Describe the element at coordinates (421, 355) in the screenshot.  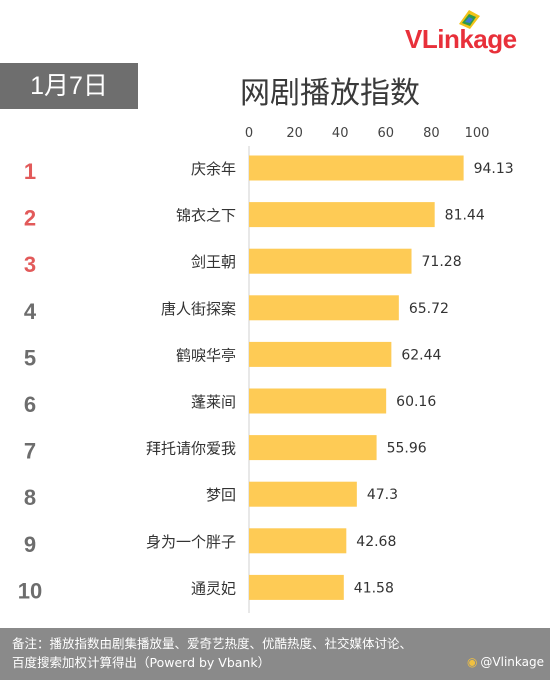
I see `value-label: 62.44` at that location.